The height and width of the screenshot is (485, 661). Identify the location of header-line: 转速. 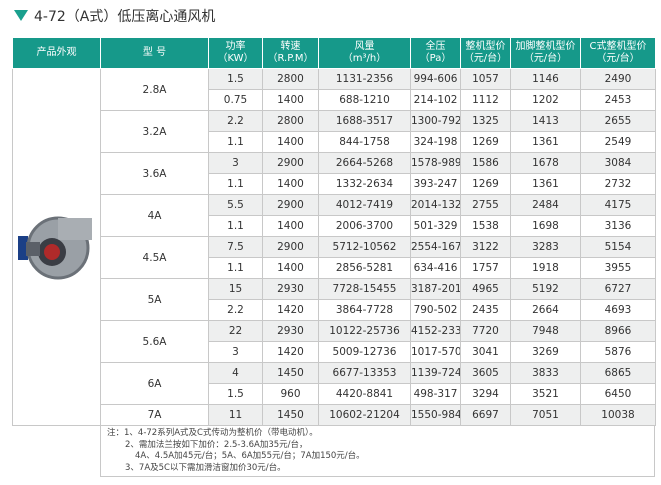
(290, 46).